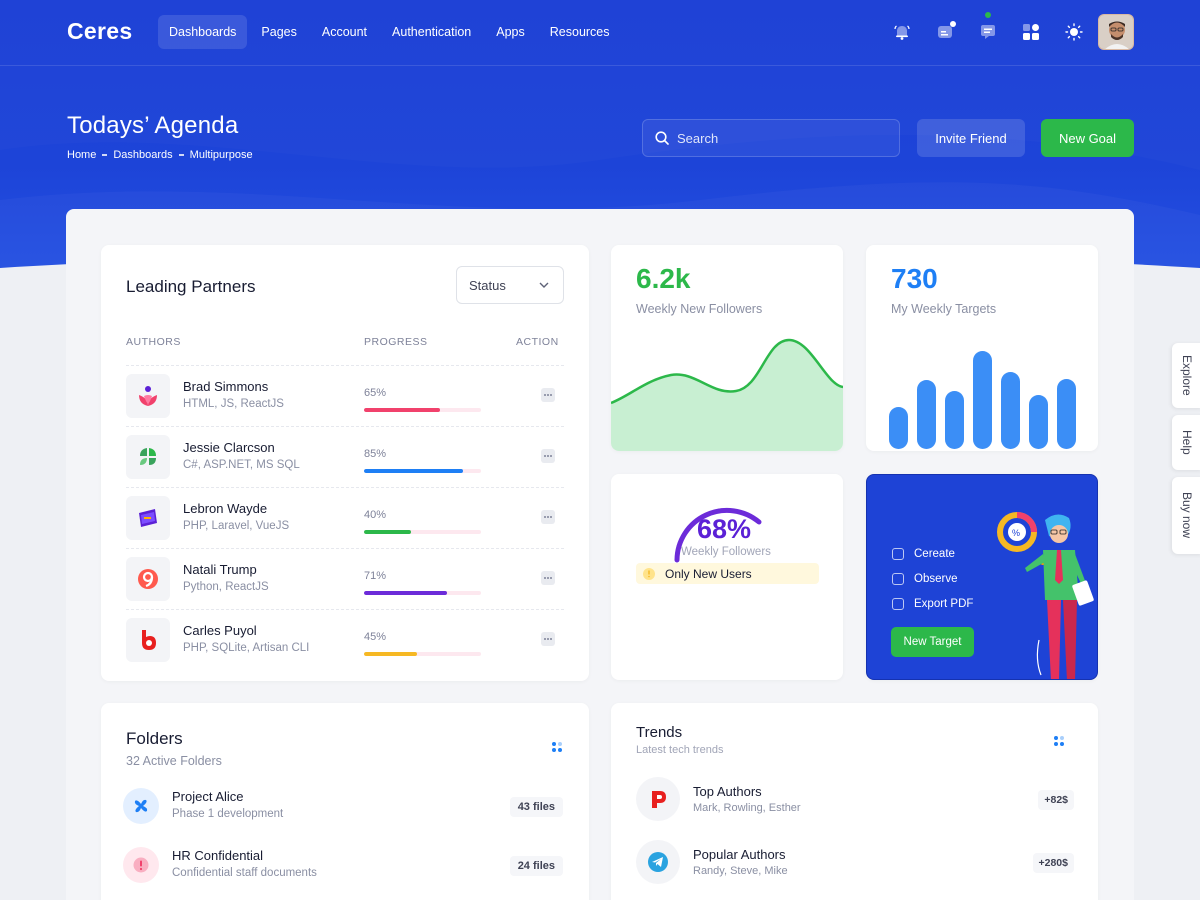  I want to click on new-target-button: New Target, so click(932, 642).